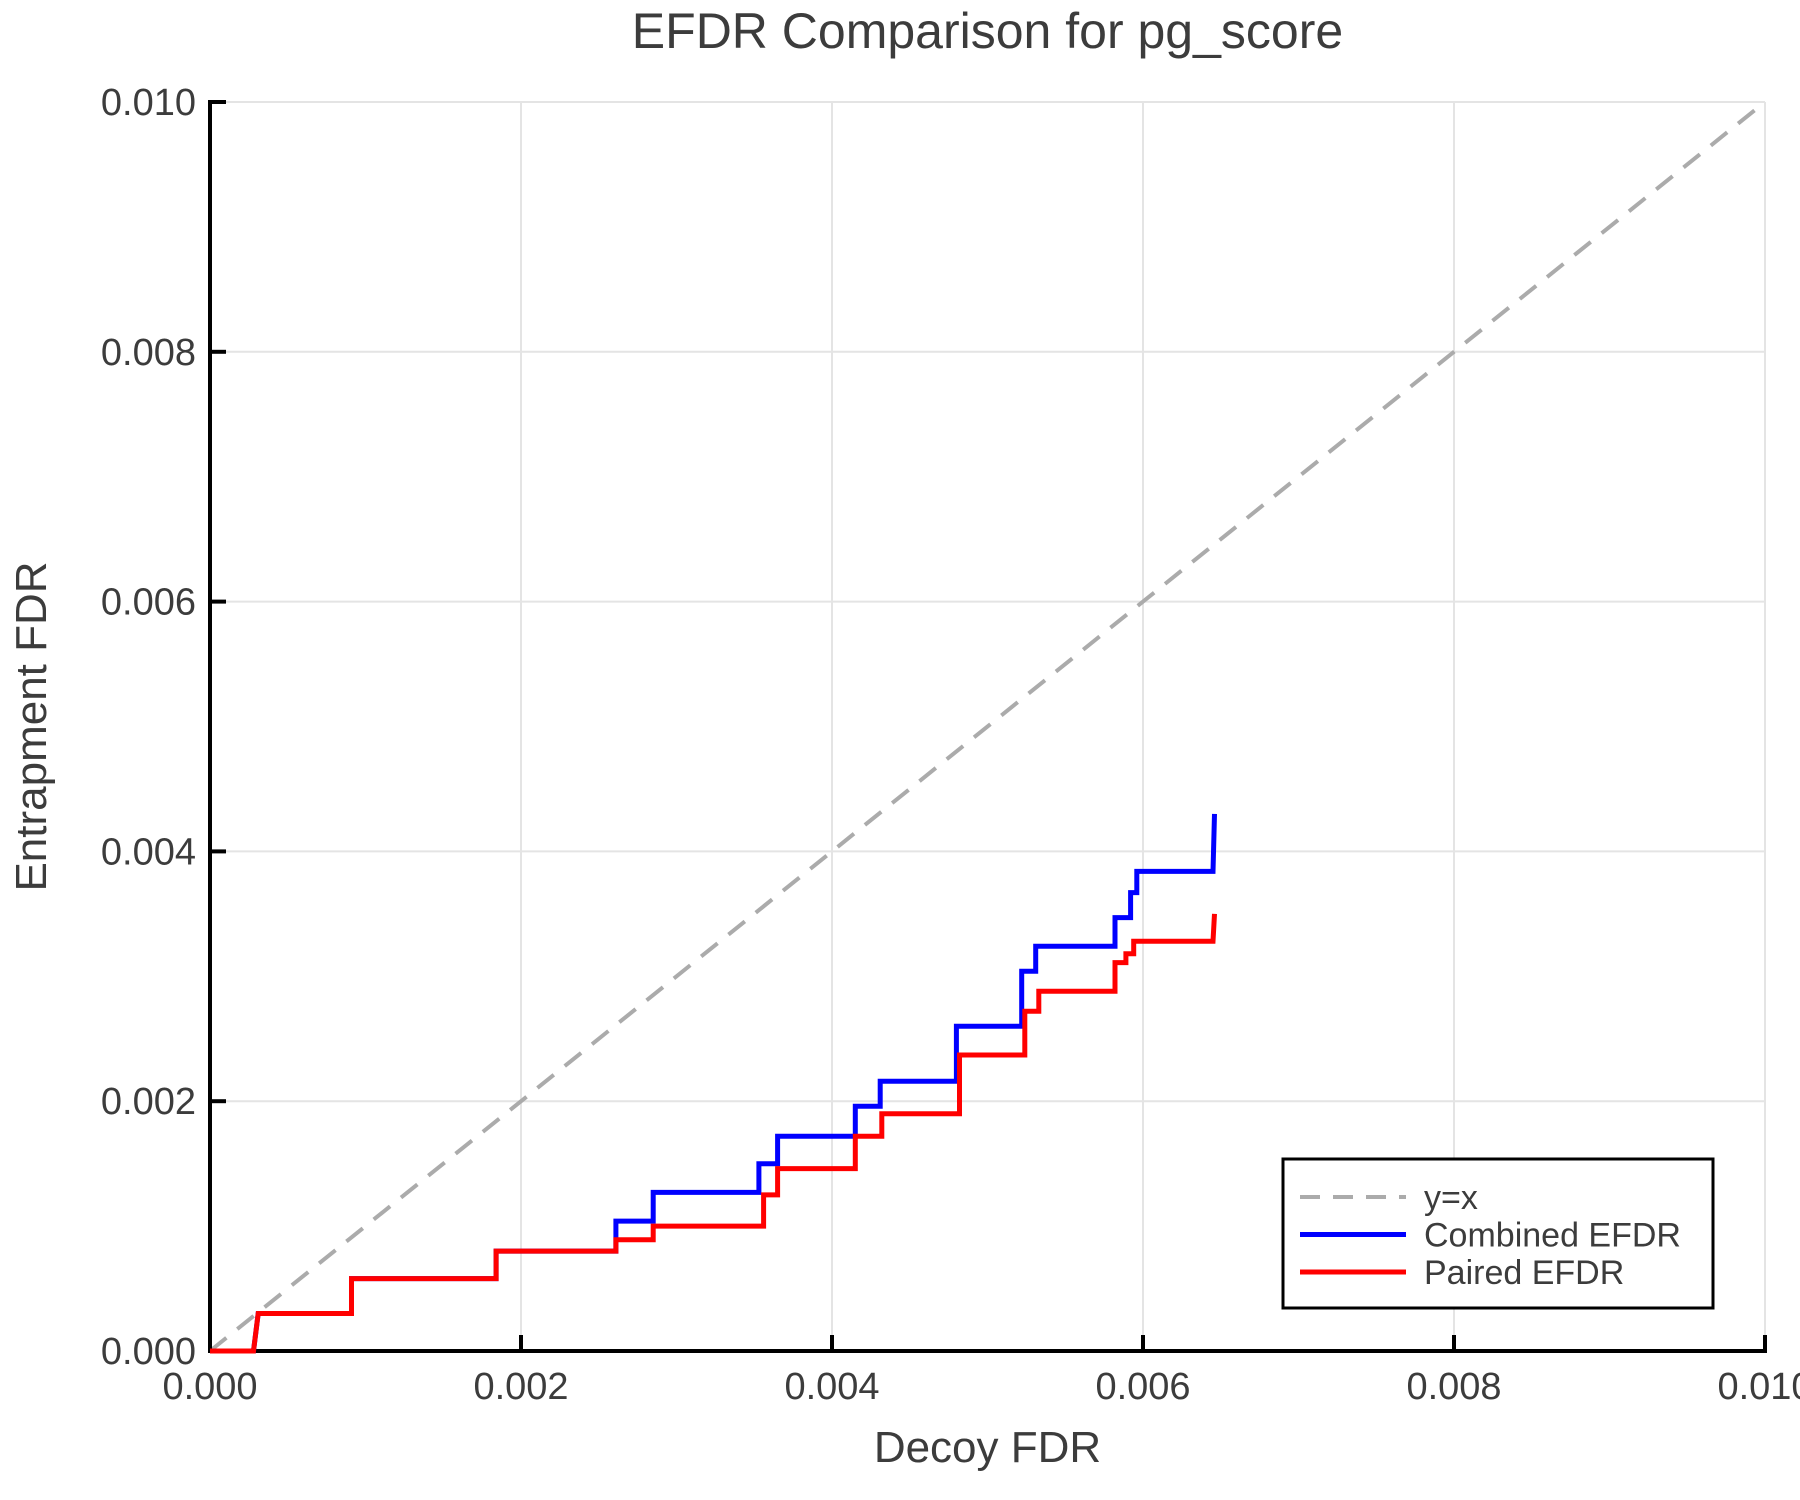  I want to click on y-tick-label: 0.004, so click(148, 852).